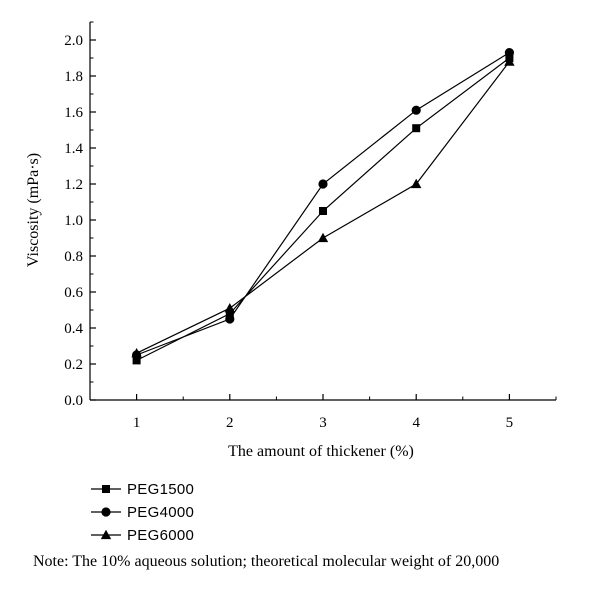  Describe the element at coordinates (416, 423) in the screenshot. I see `x-tick-label: 4` at that location.